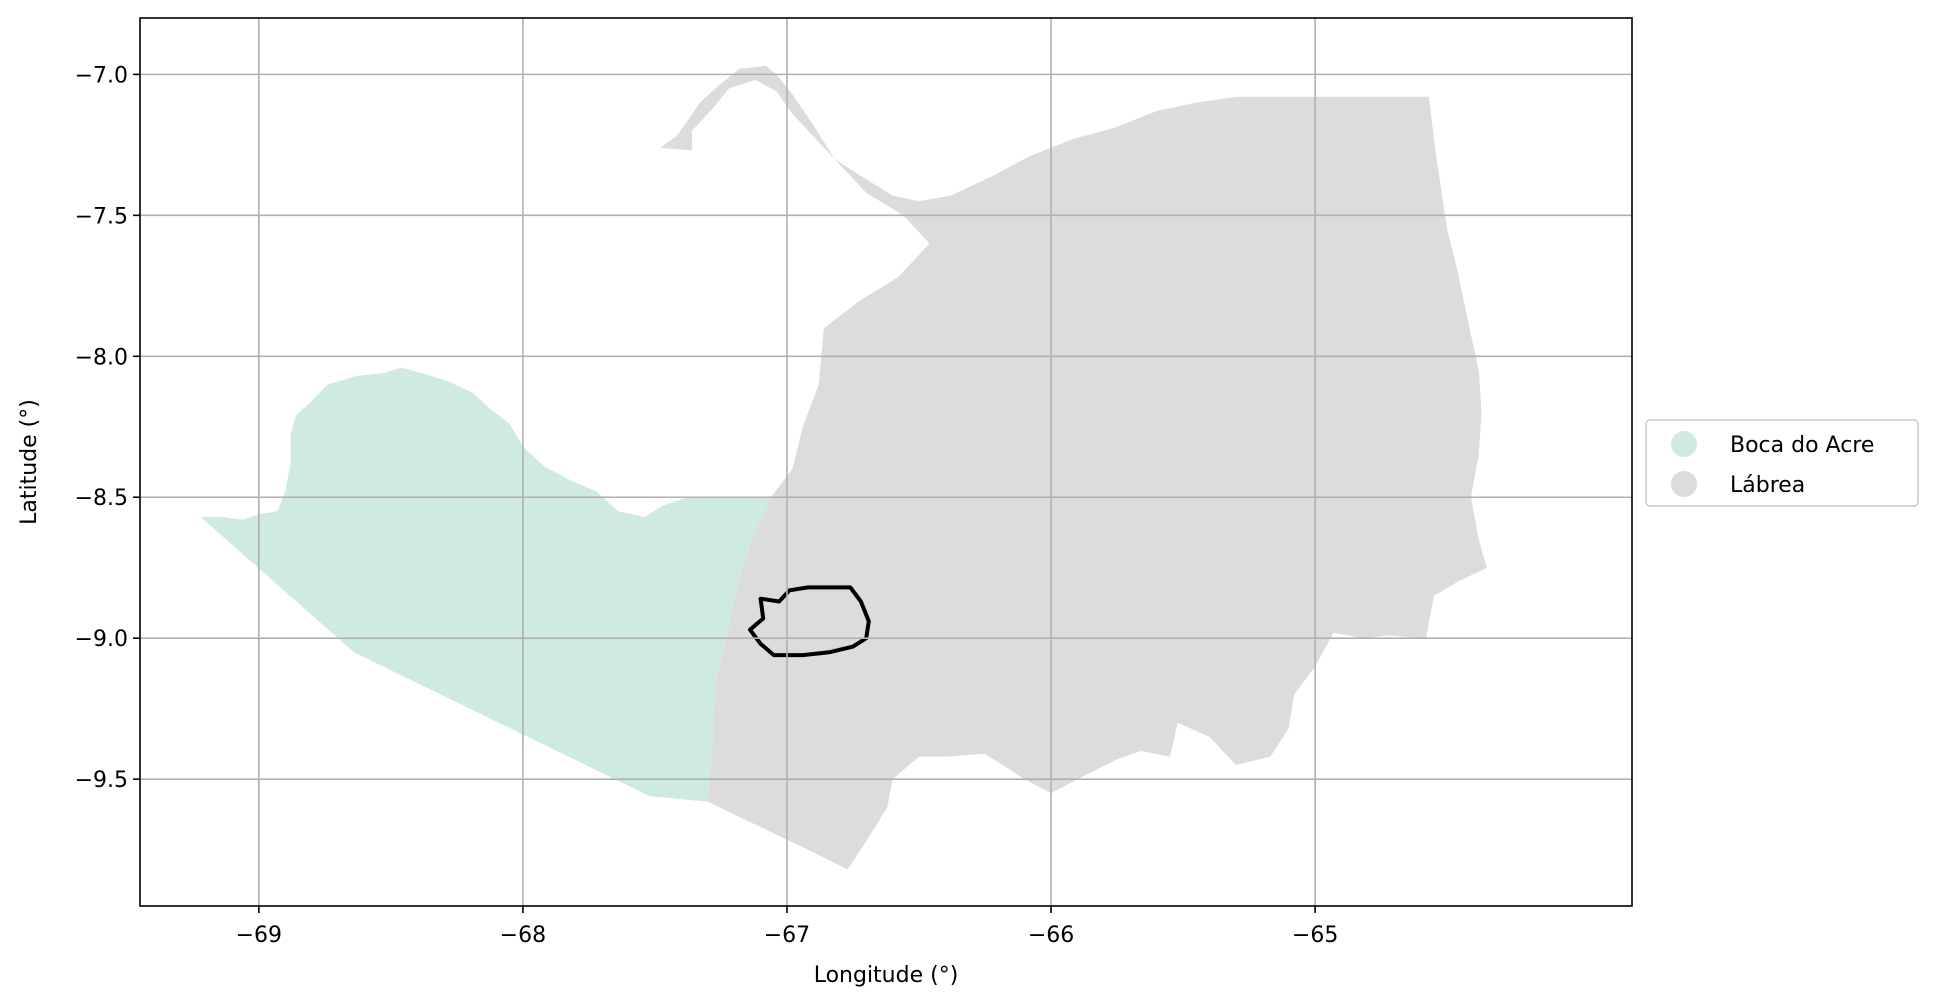 Image resolution: width=1934 pixels, height=1006 pixels. What do you see at coordinates (259, 935) in the screenshot?
I see `x-tick-label: −69` at bounding box center [259, 935].